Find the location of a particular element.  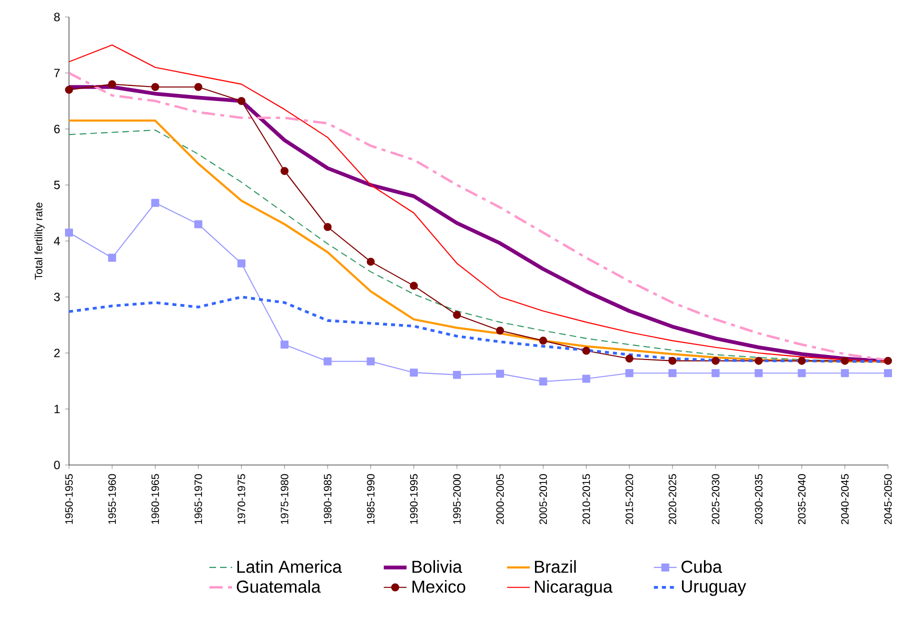

x-tick-label: 2015-2020 is located at coordinates (630, 499).